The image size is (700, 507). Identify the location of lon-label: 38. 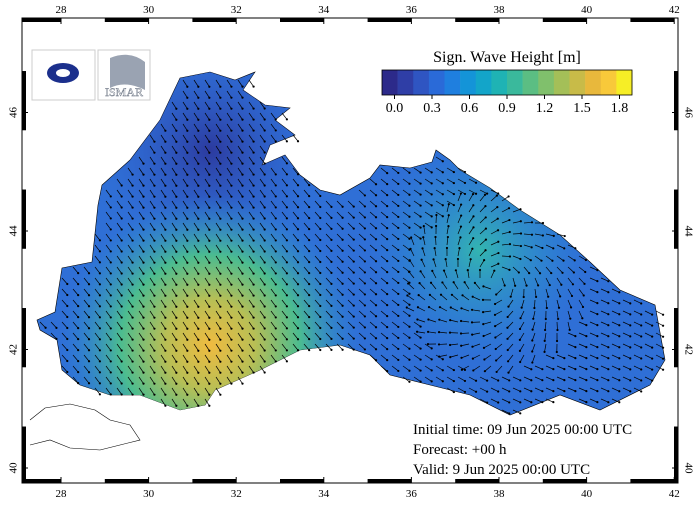
(500, 494).